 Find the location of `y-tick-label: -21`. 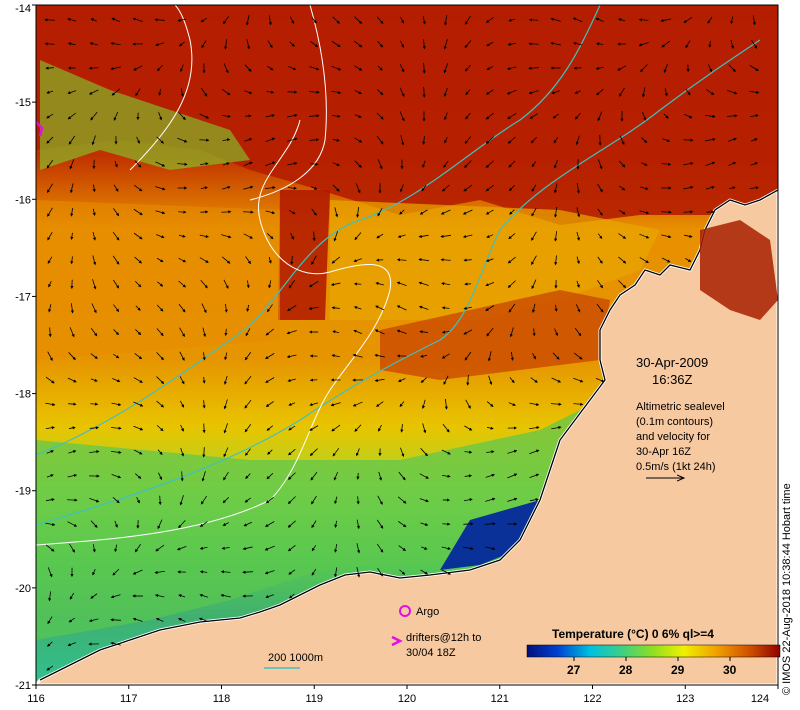

y-tick-label: -21 is located at coordinates (23, 686).